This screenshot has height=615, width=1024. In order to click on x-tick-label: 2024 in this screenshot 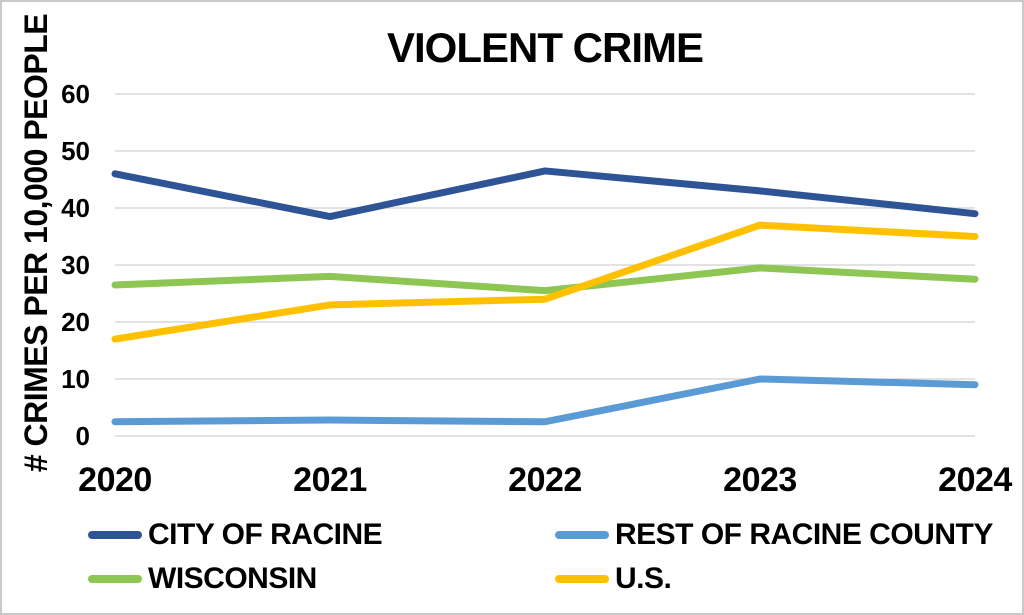, I will do `click(975, 480)`.